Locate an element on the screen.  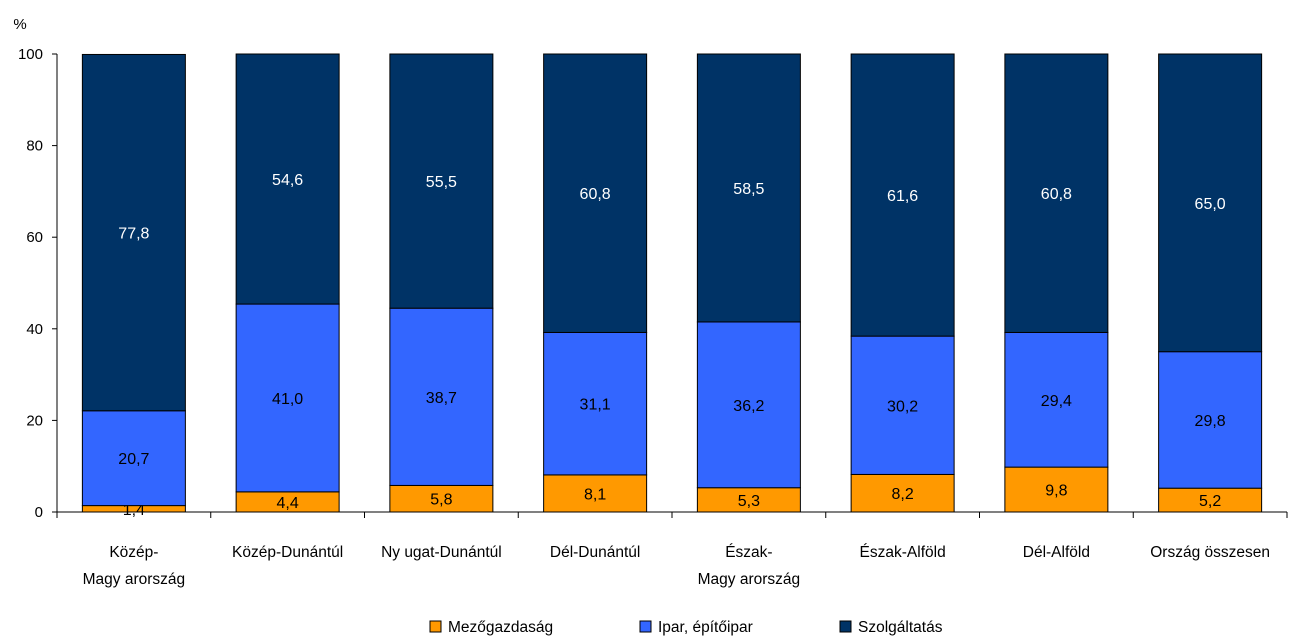
y-tick-label: 60 is located at coordinates (34, 237).